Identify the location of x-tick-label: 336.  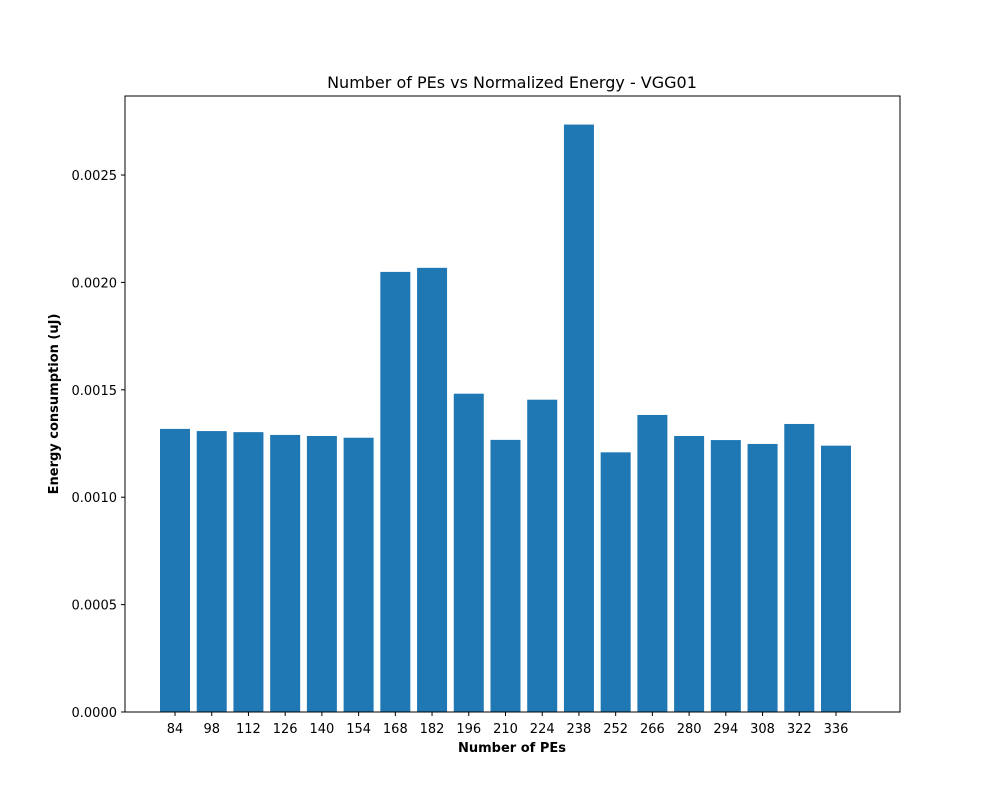
(836, 729).